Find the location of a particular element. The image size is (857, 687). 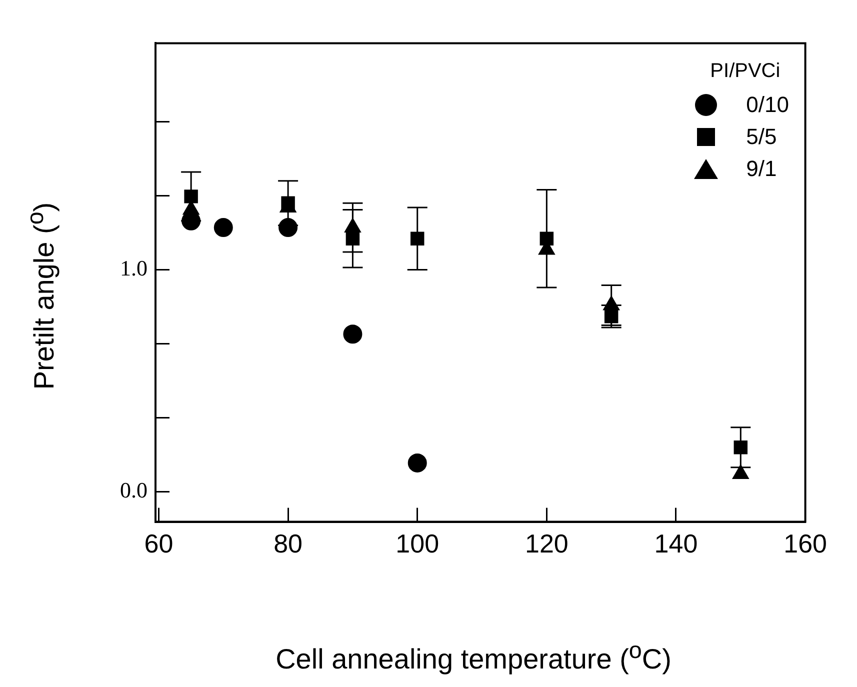

y-tick-label: 0.0 is located at coordinates (134, 490).